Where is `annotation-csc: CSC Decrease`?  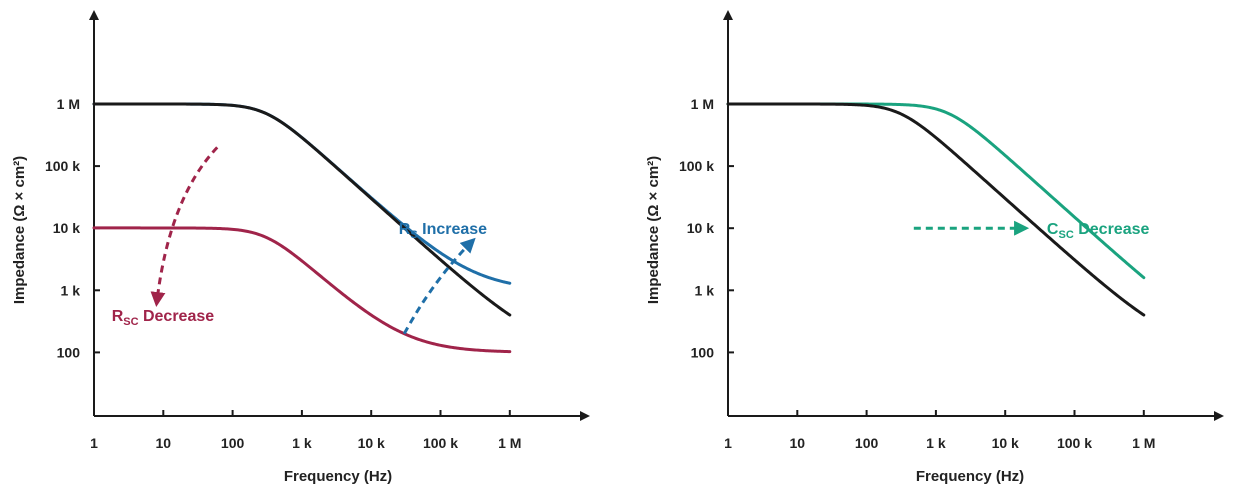
annotation-csc: CSC Decrease is located at coordinates (1098, 231).